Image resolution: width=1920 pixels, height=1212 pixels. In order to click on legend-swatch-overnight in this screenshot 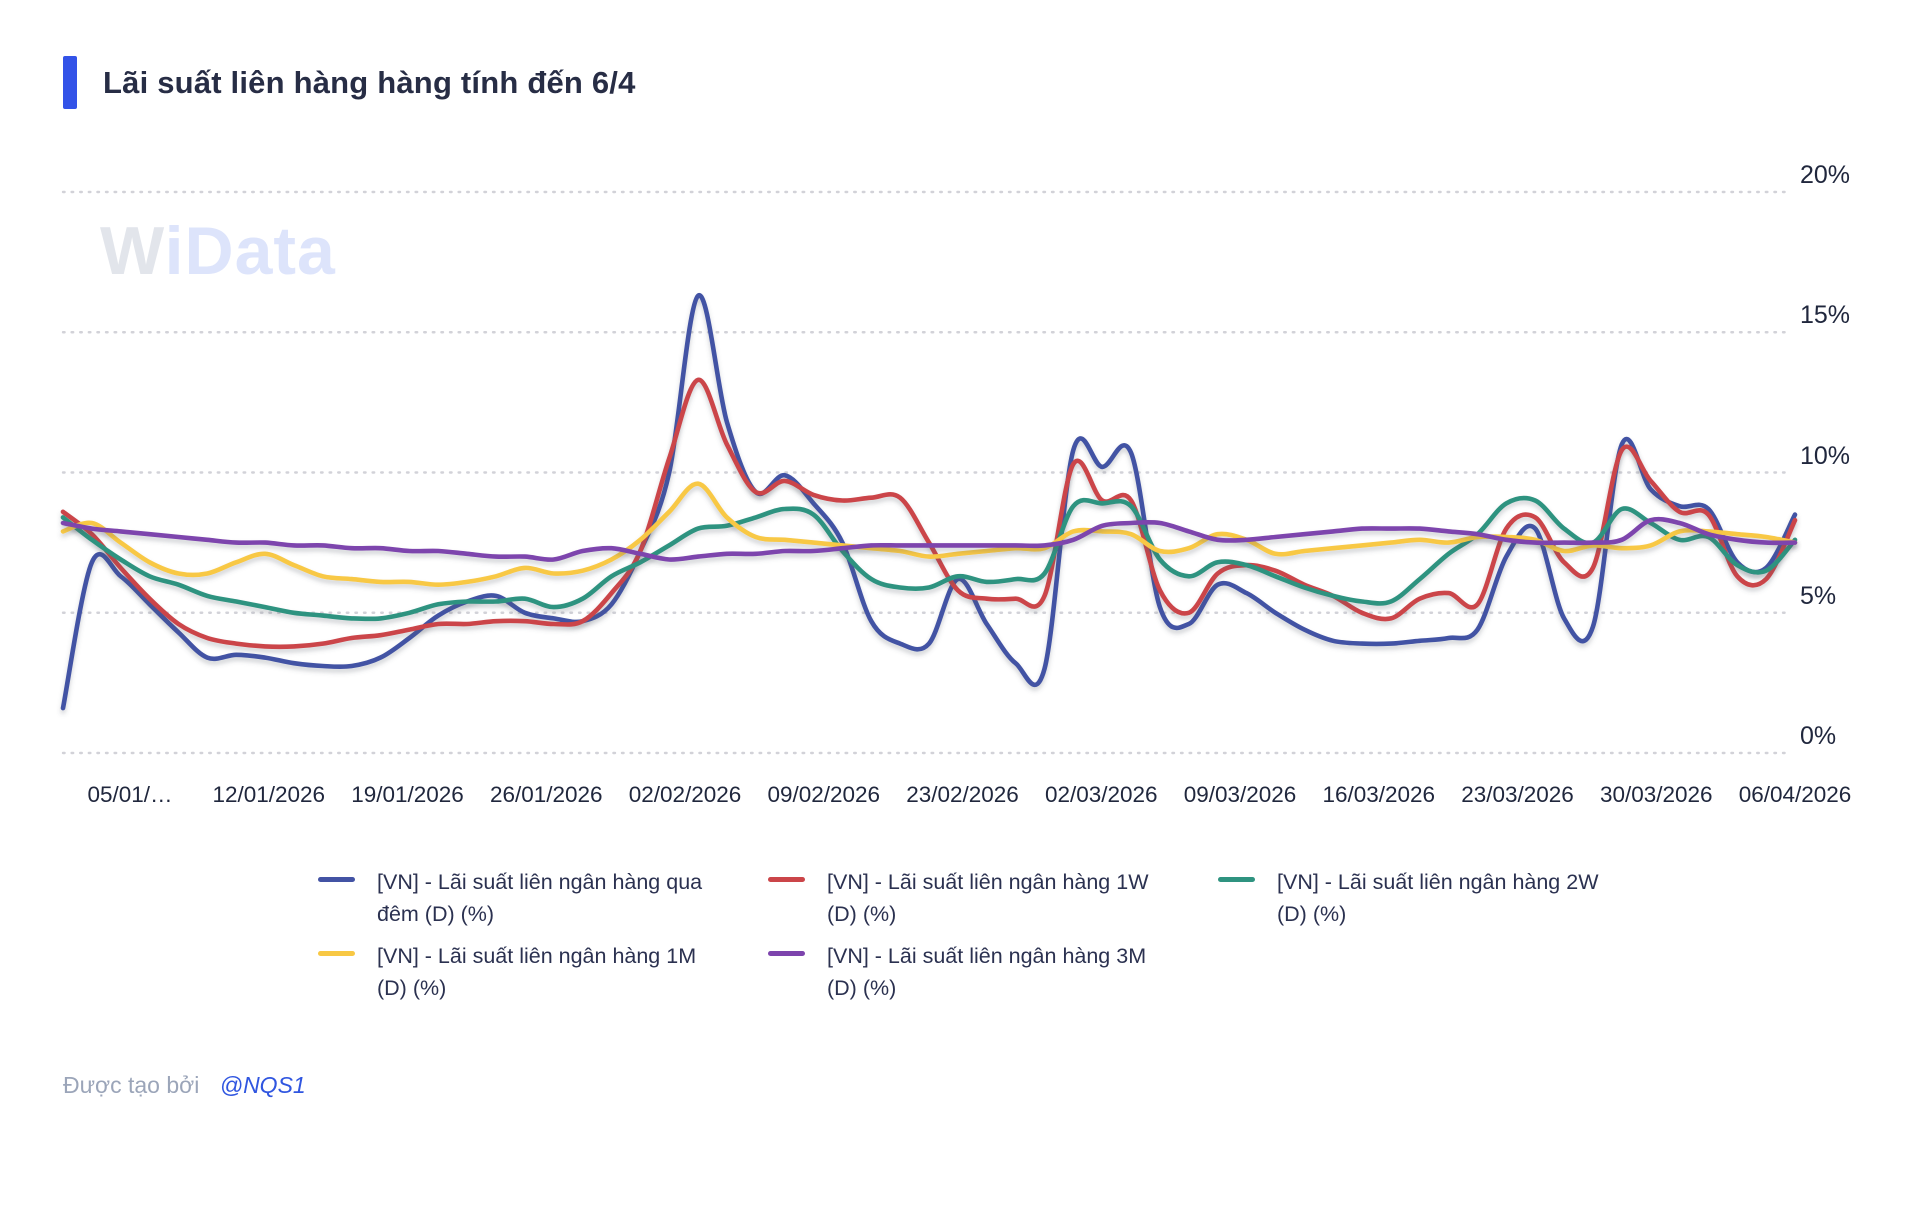, I will do `click(336, 879)`.